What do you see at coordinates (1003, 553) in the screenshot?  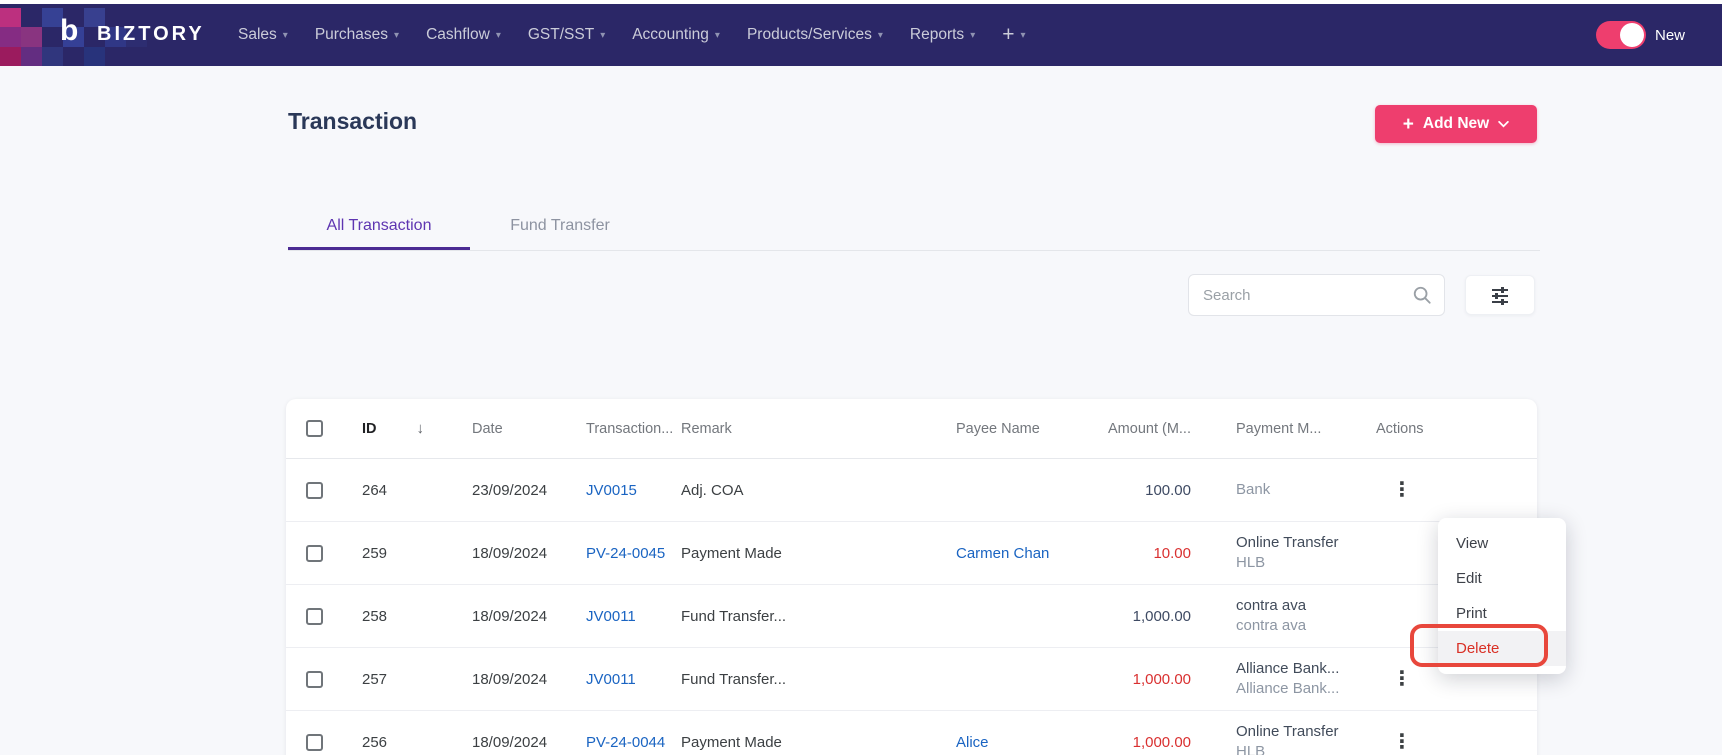 I see `payee-name-link: Carmen Chan` at bounding box center [1003, 553].